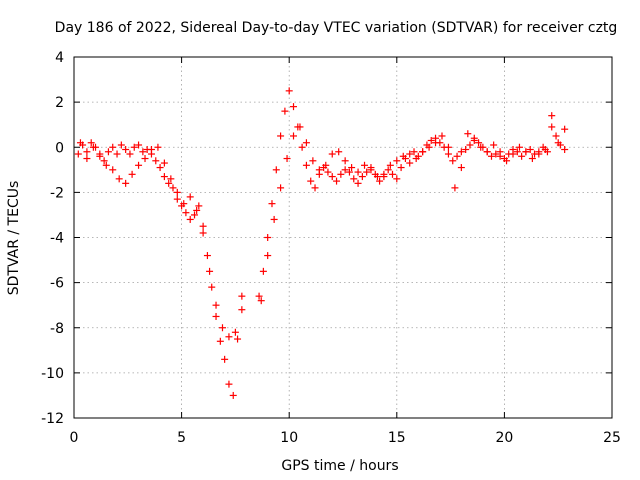 This screenshot has width=640, height=480. Describe the element at coordinates (612, 438) in the screenshot. I see `x-tick-label: 25` at that location.